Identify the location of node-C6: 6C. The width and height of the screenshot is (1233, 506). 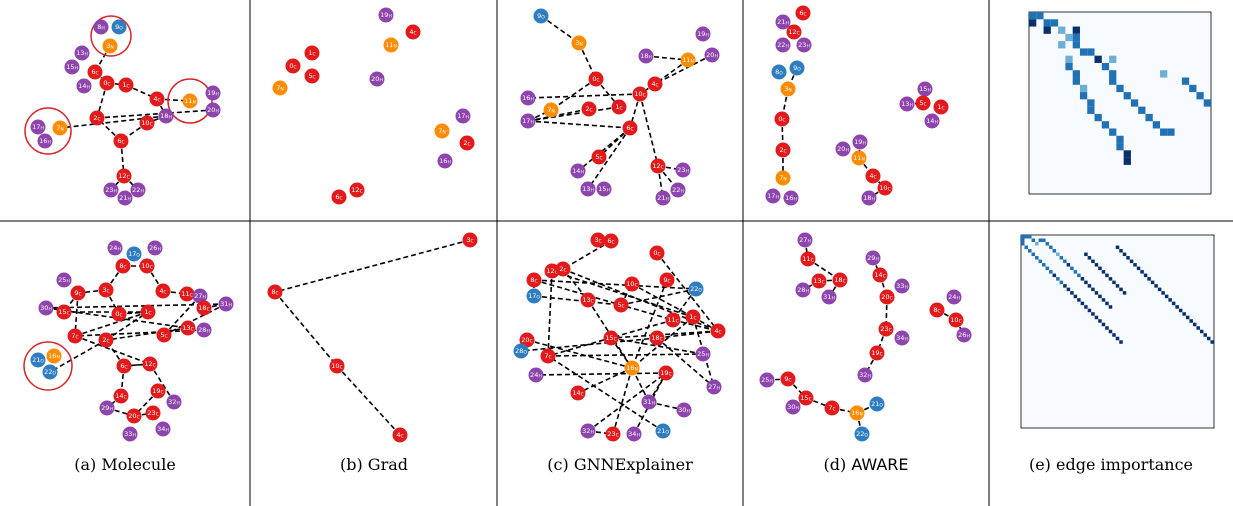
(95, 72).